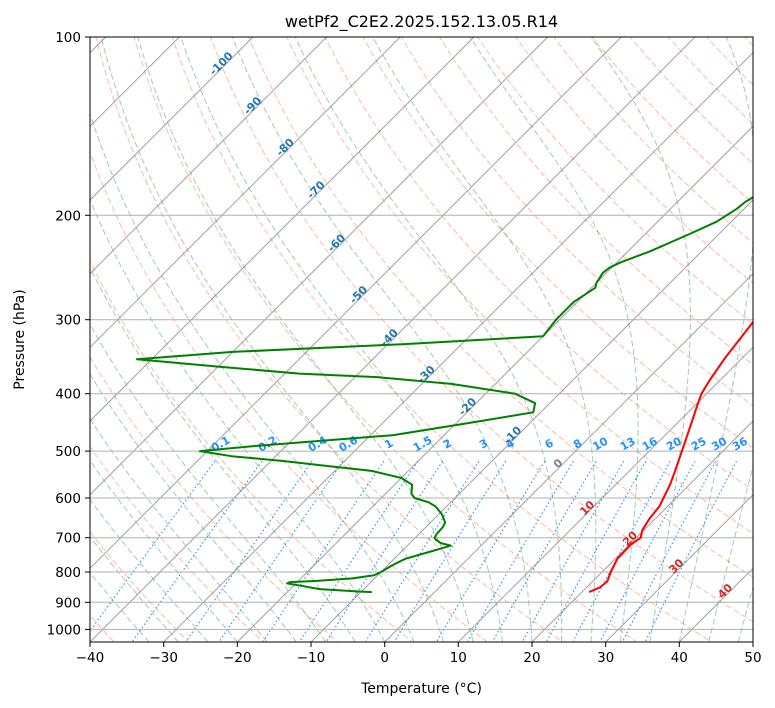 This screenshot has width=775, height=708. What do you see at coordinates (221, 63) in the screenshot?
I see `isotherm-label: -100` at bounding box center [221, 63].